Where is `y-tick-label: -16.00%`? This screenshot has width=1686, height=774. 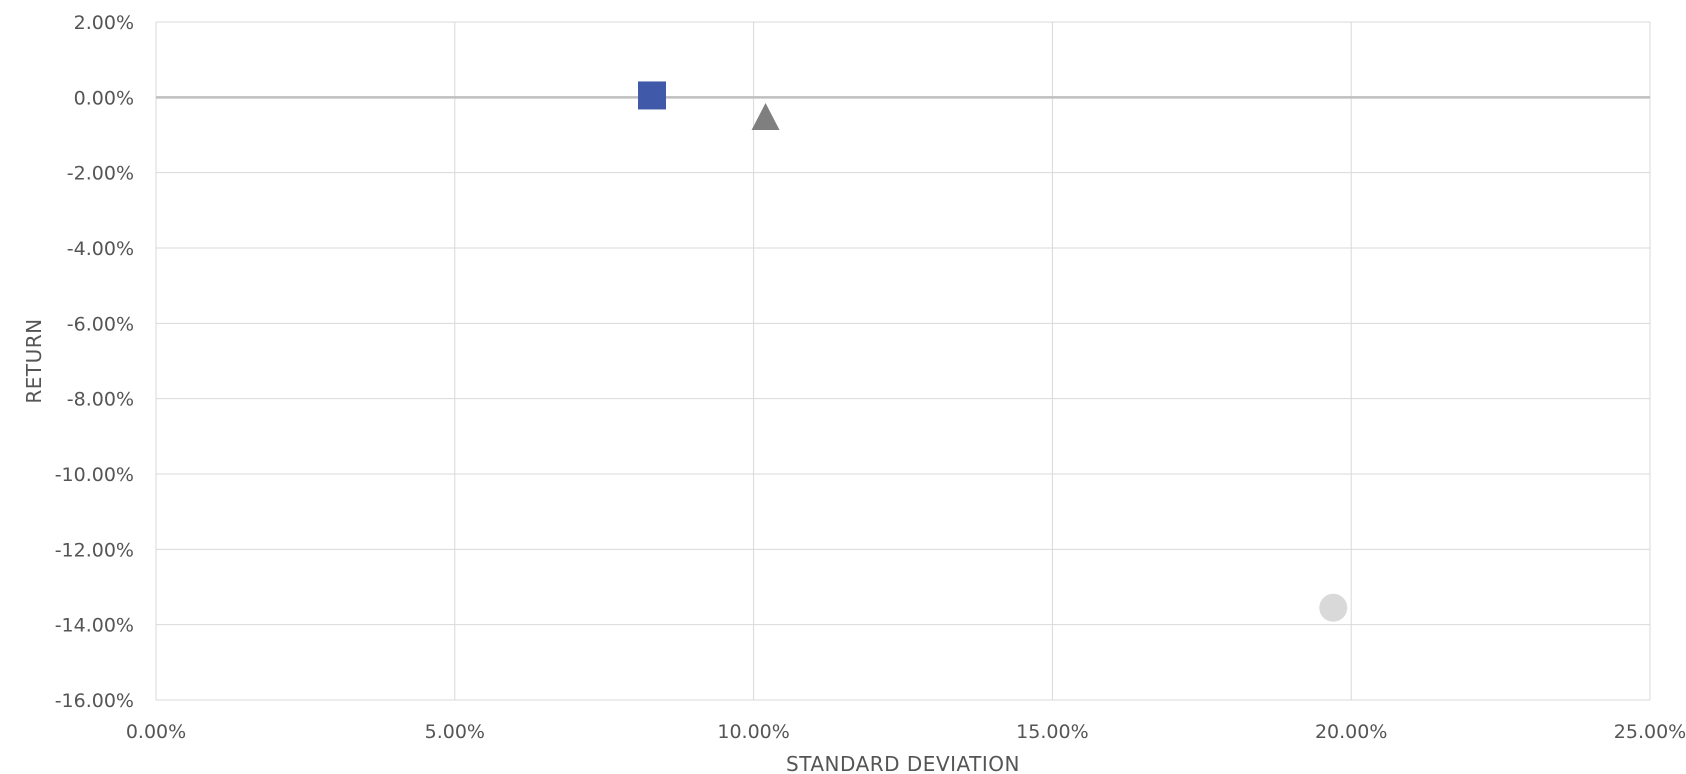
y-tick-label: -16.00% is located at coordinates (94, 701).